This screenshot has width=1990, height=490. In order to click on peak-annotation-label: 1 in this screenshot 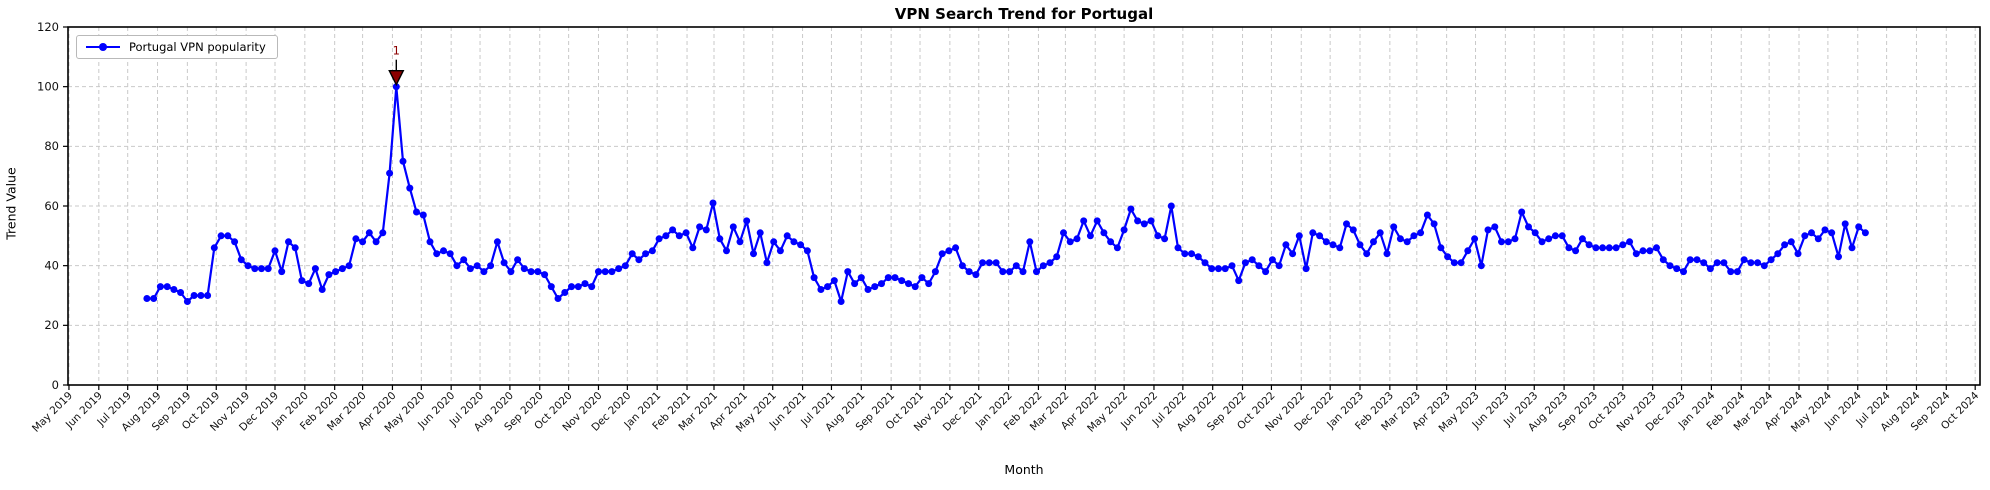, I will do `click(396, 51)`.